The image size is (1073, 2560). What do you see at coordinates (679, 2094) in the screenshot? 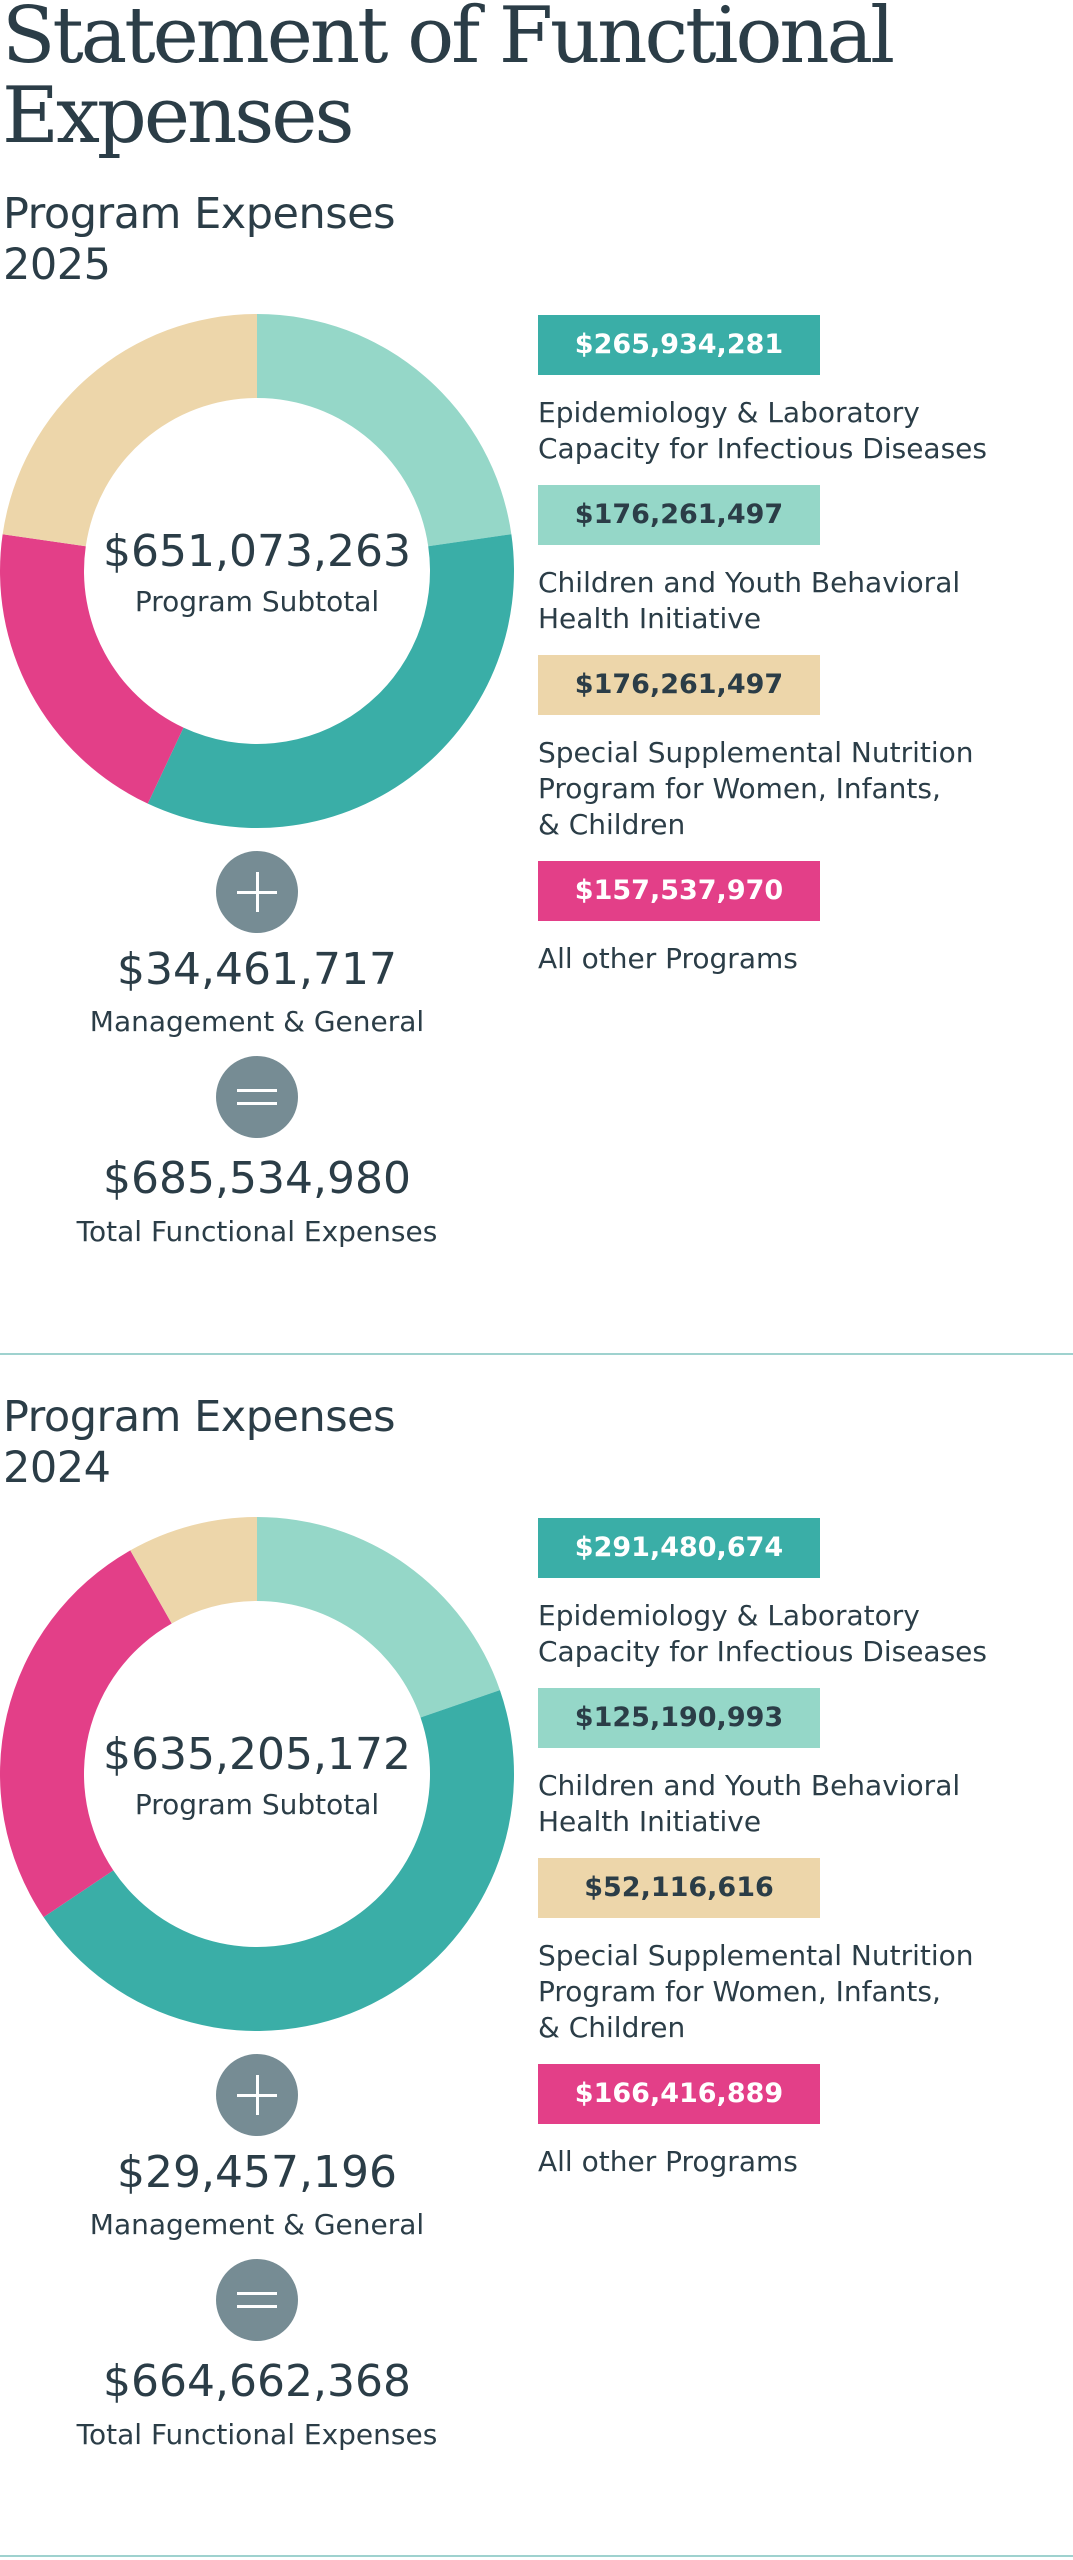
I see `legend-value-badge: $166,416,889` at bounding box center [679, 2094].